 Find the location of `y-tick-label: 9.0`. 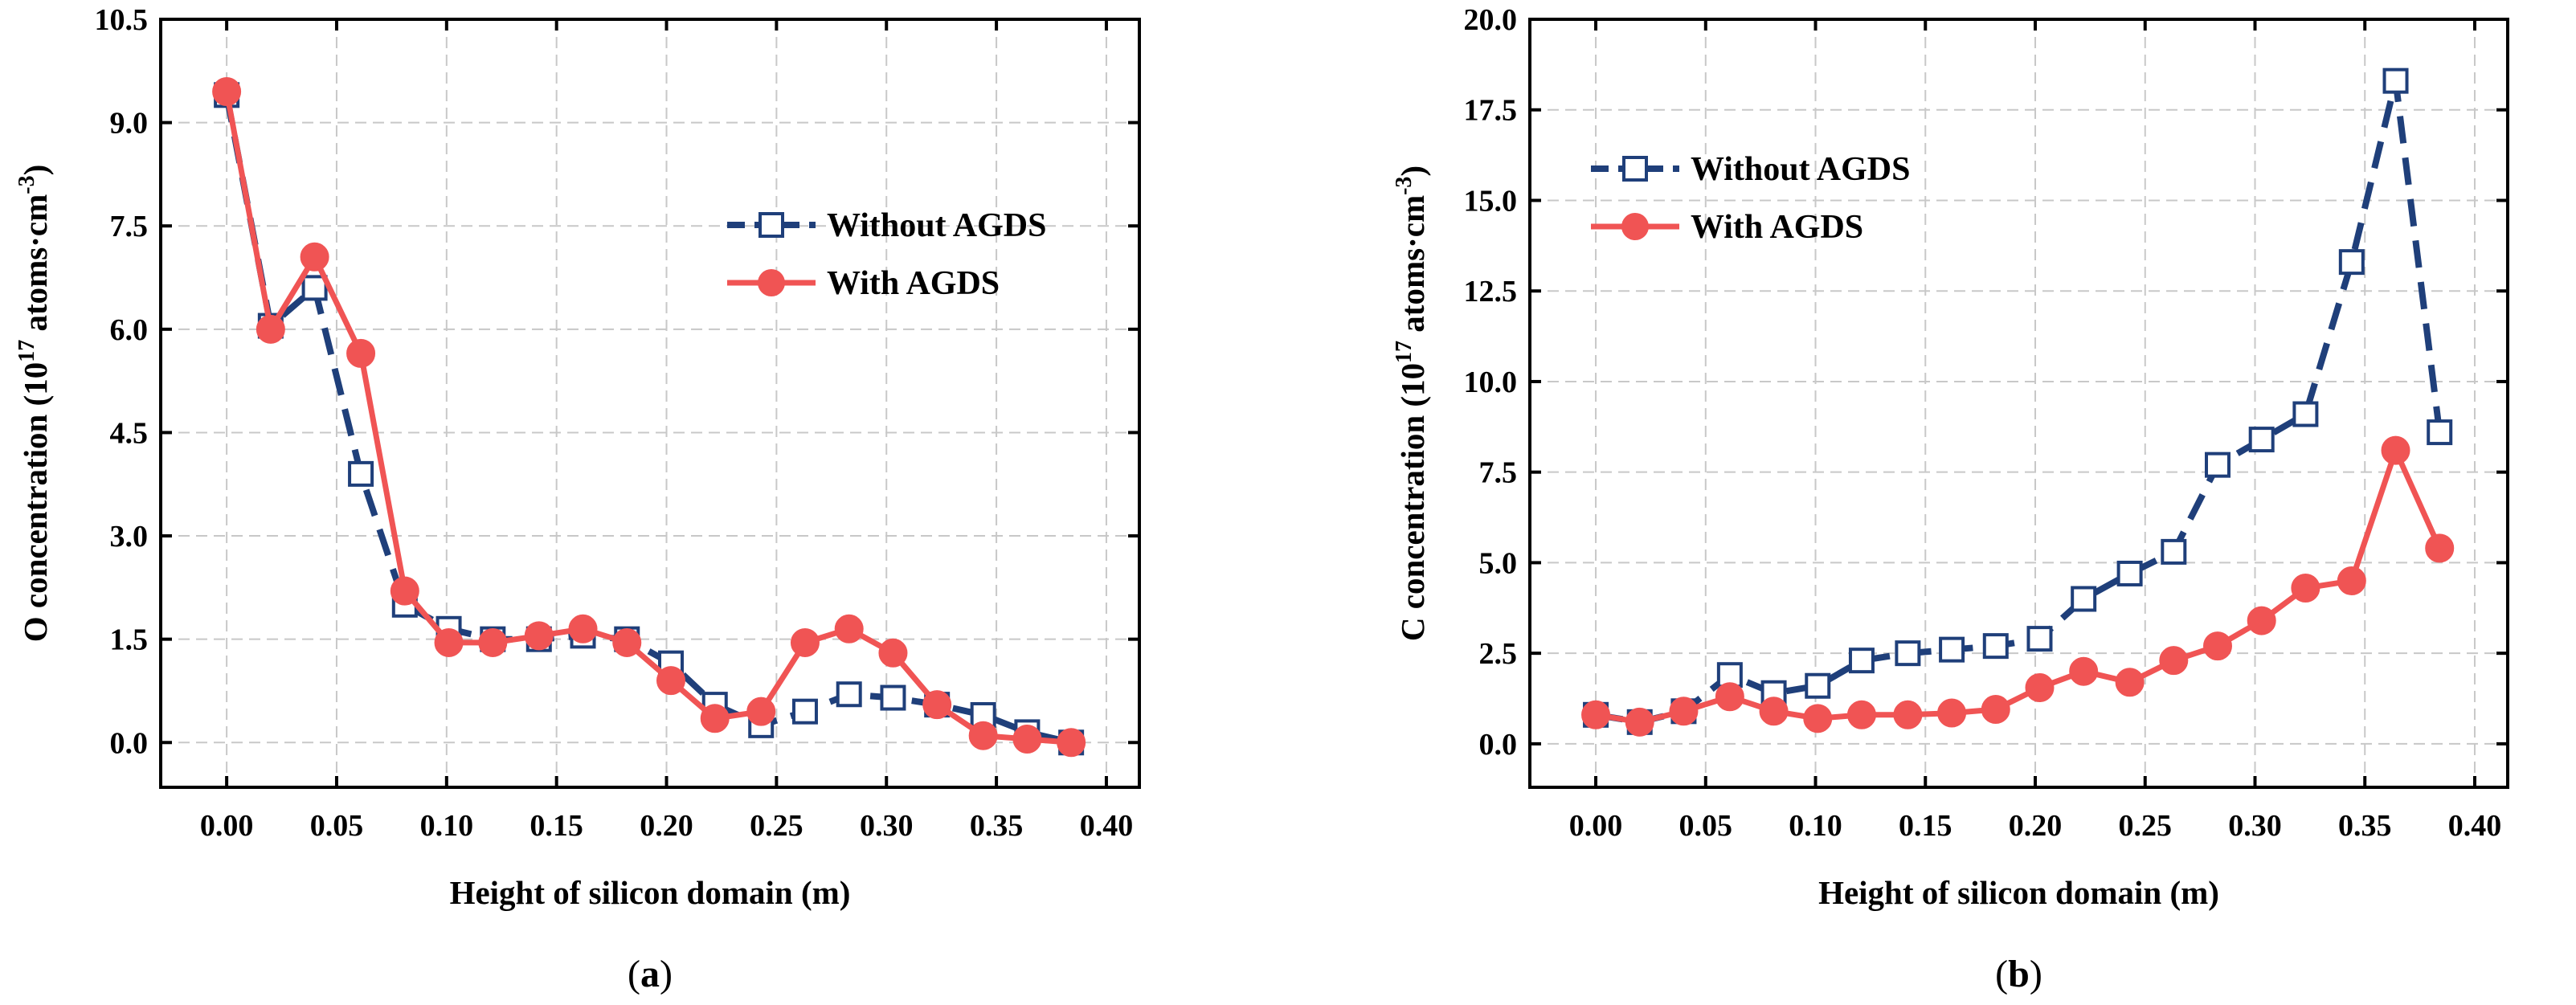

y-tick-label: 9.0 is located at coordinates (130, 124).